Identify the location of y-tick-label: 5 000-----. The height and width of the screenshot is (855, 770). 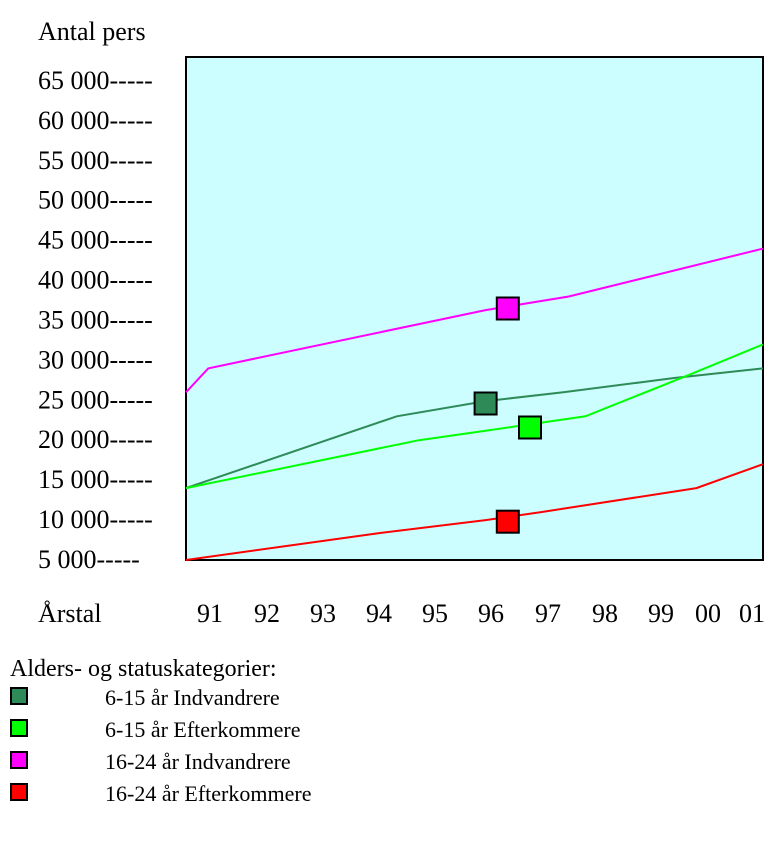
(89, 559).